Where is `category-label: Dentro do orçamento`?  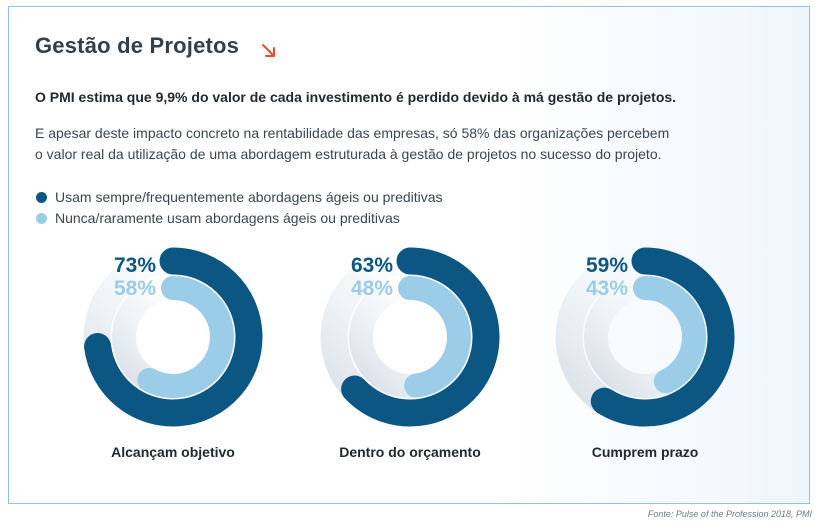 category-label: Dentro do orçamento is located at coordinates (410, 452).